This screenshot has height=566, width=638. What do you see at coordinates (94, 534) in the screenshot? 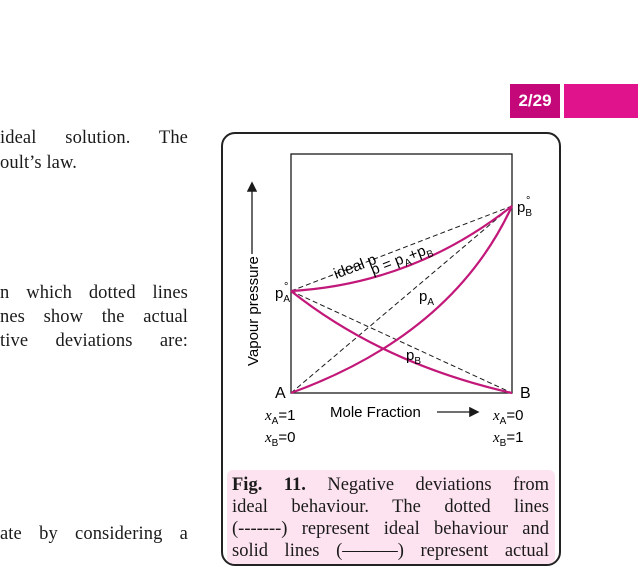
I see `body-text-line: ate by considering a` at bounding box center [94, 534].